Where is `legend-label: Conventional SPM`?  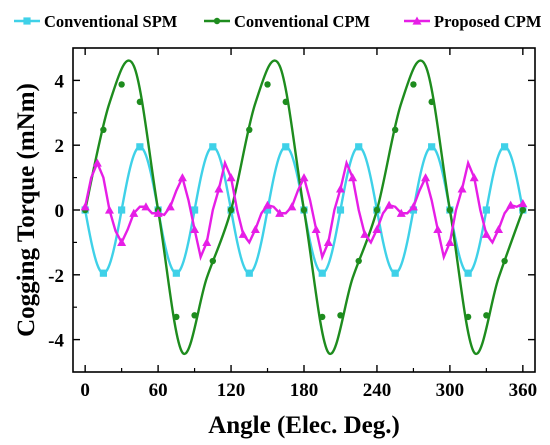 legend-label: Conventional SPM is located at coordinates (111, 21).